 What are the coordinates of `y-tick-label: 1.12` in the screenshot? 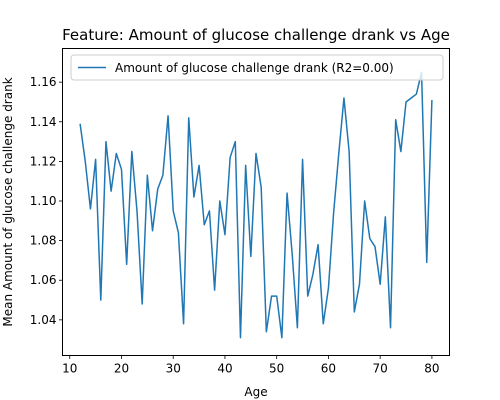 It's located at (43, 161).